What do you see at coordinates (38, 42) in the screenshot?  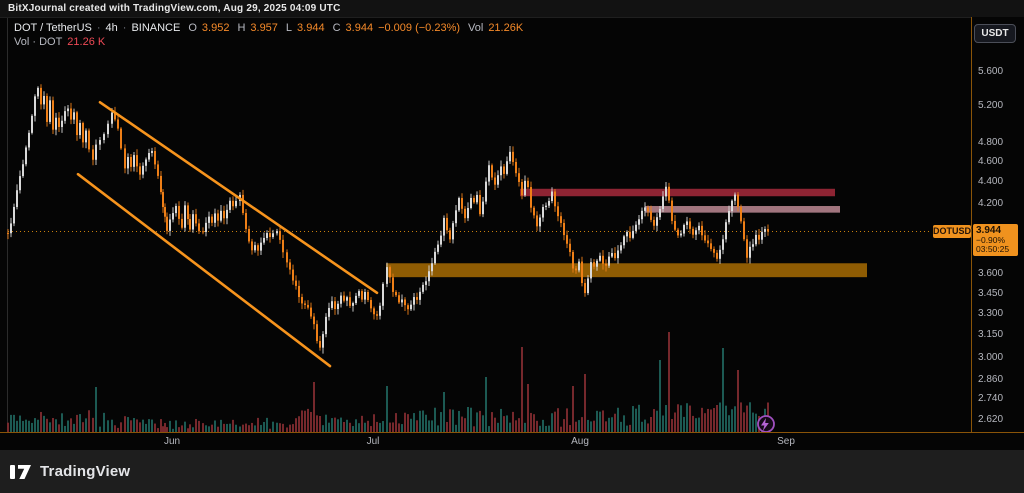 I see `volume-indicator-label: Vol · DOT` at bounding box center [38, 42].